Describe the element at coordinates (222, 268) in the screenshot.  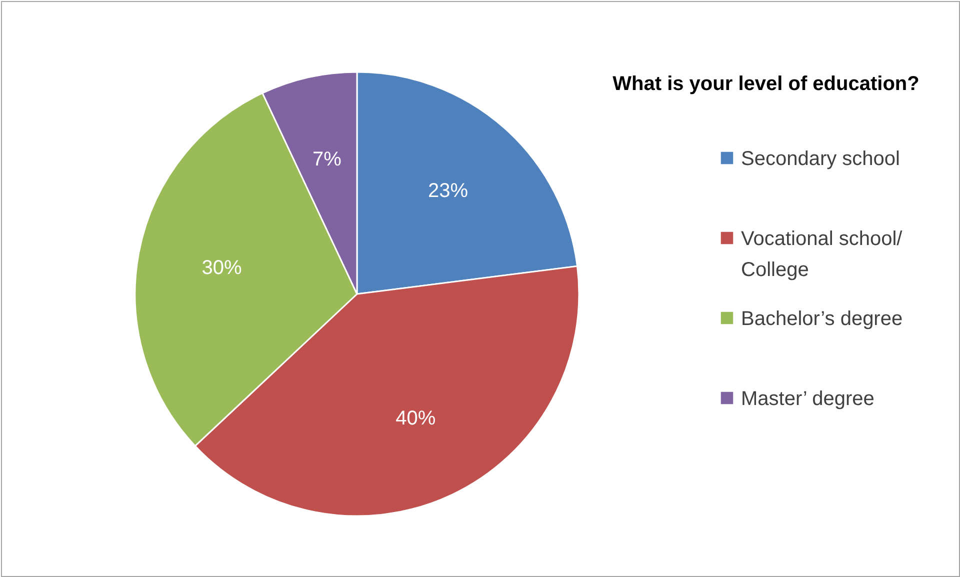
I see `data-label: 30%` at that location.